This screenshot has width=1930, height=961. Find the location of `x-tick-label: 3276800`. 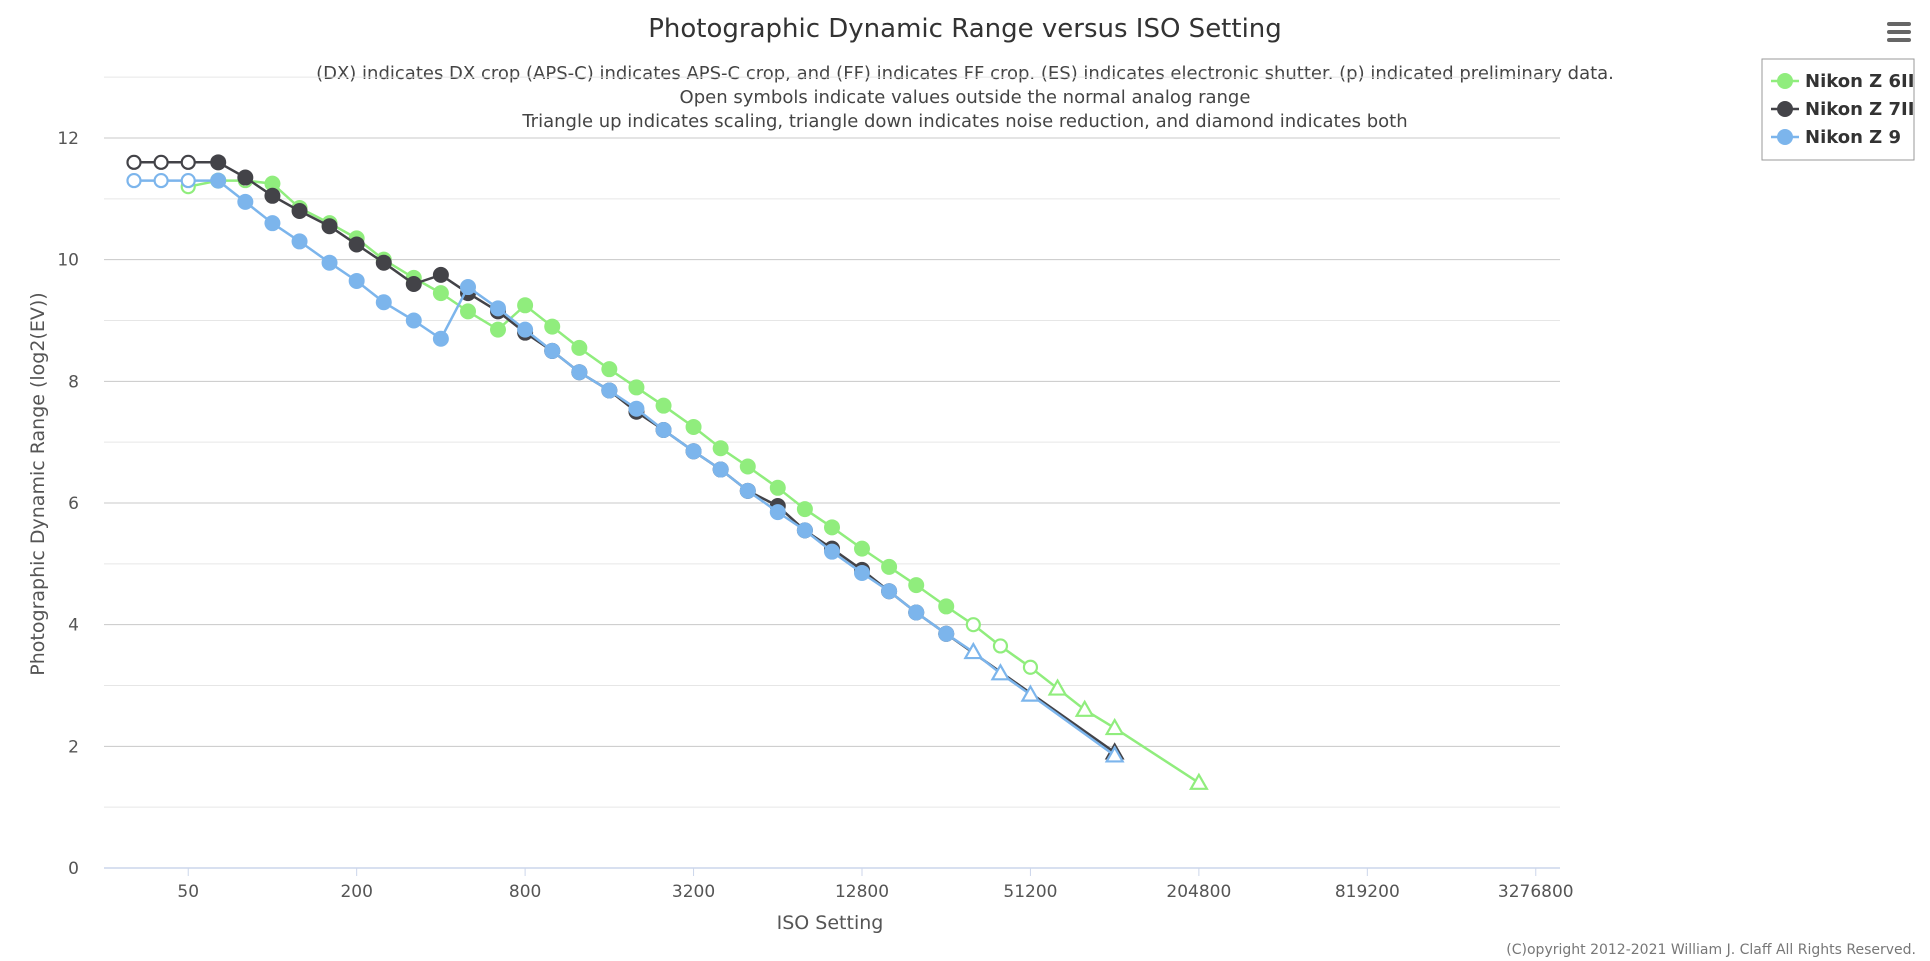

x-tick-label: 3276800 is located at coordinates (1536, 892).